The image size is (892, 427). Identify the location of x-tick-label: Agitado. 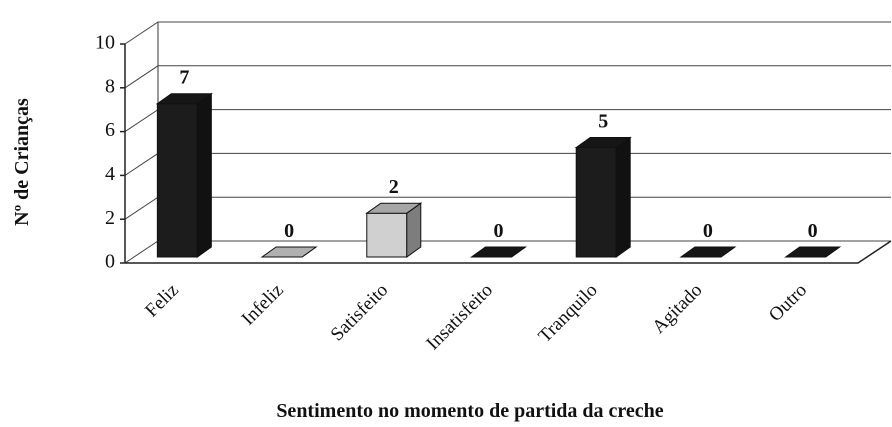
(677, 309).